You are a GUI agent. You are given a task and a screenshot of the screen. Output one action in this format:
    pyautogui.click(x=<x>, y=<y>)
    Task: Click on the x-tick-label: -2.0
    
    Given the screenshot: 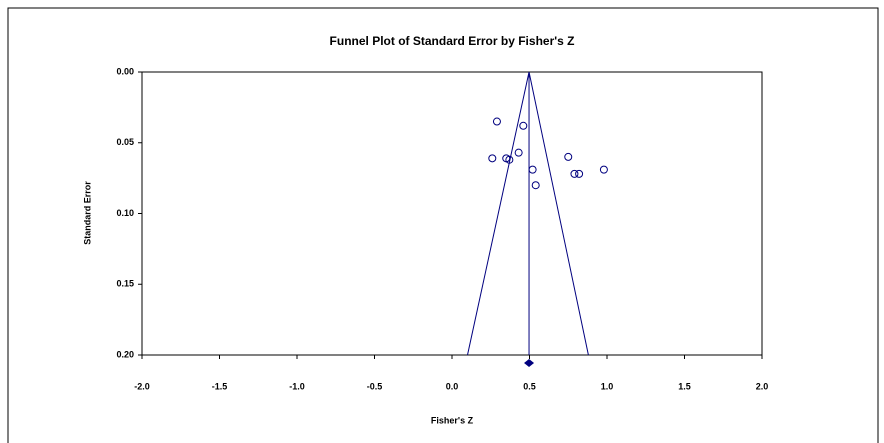 What is the action you would take?
    pyautogui.click(x=142, y=386)
    